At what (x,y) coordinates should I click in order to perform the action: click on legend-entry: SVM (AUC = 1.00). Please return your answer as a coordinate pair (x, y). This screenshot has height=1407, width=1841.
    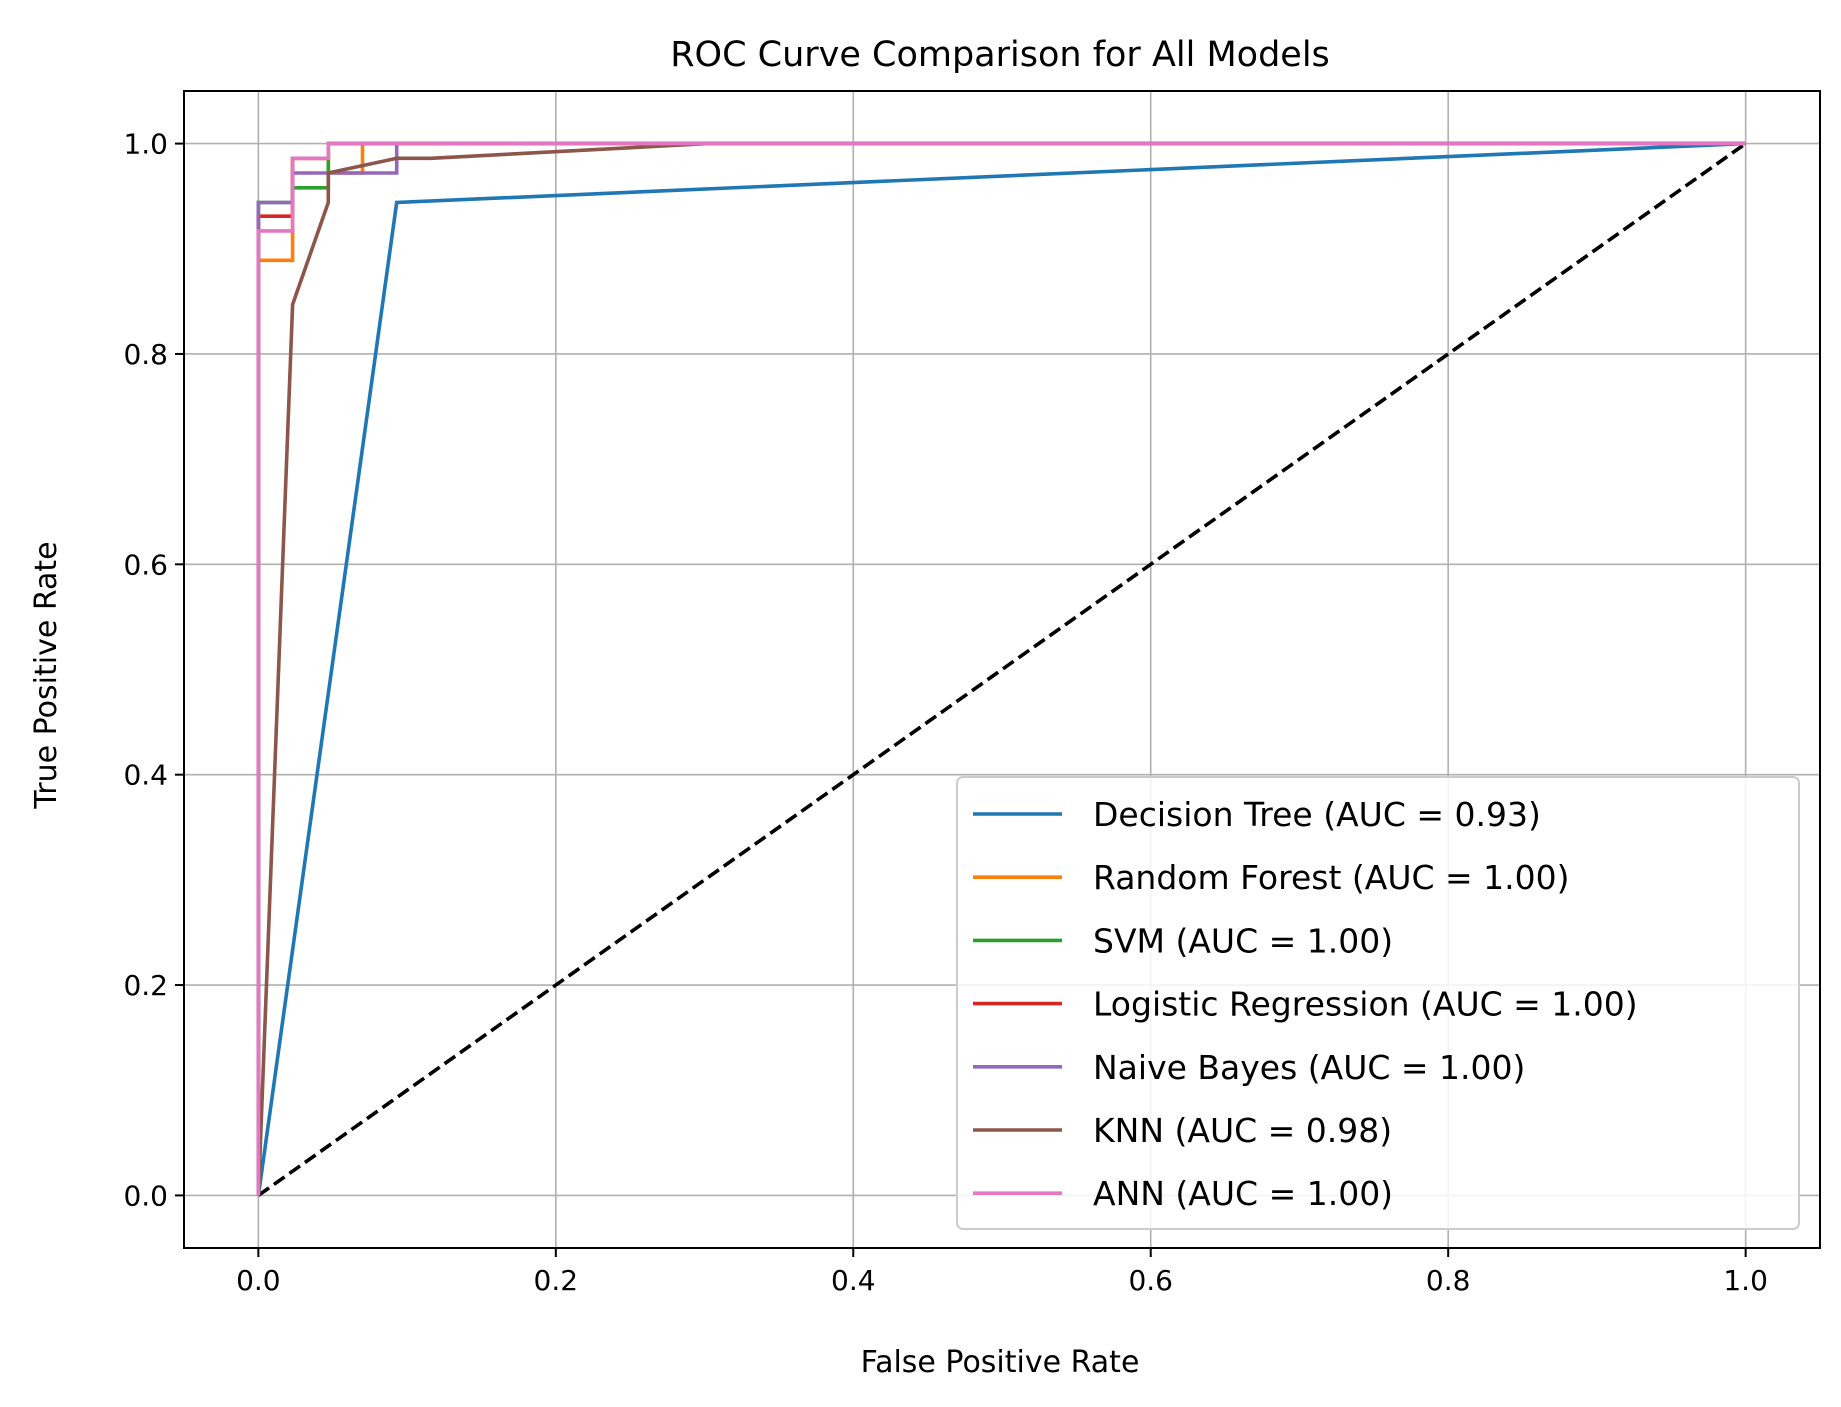
    Looking at the image, I should click on (1243, 940).